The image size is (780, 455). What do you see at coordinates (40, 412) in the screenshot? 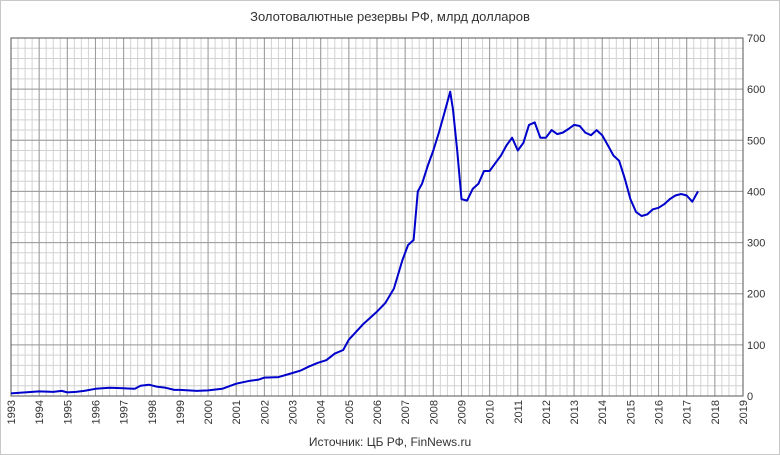
I see `x-tick-label: 1994` at bounding box center [40, 412].